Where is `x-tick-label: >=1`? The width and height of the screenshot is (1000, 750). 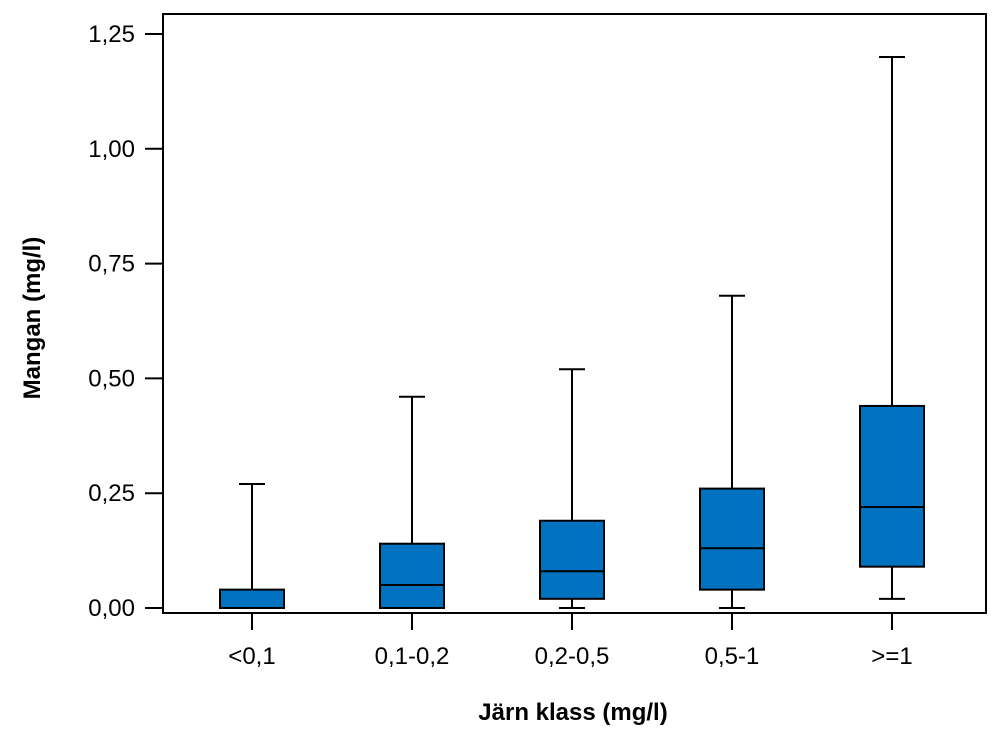
x-tick-label: >=1 is located at coordinates (891, 656).